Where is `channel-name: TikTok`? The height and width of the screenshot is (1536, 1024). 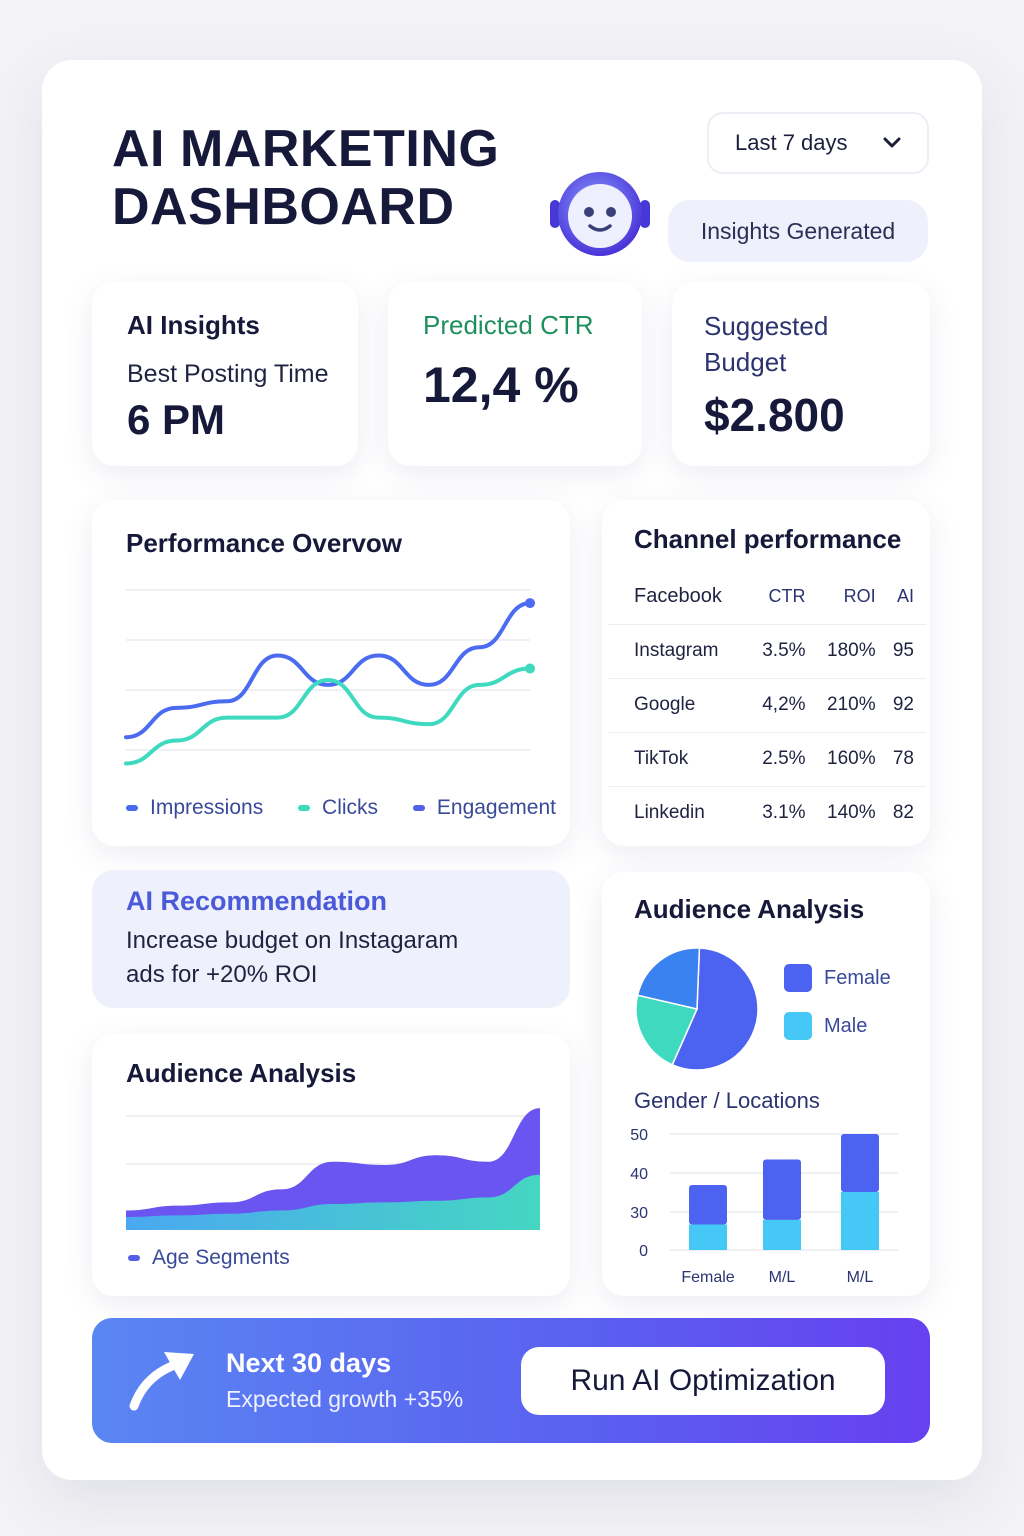 channel-name: TikTok is located at coordinates (681, 758).